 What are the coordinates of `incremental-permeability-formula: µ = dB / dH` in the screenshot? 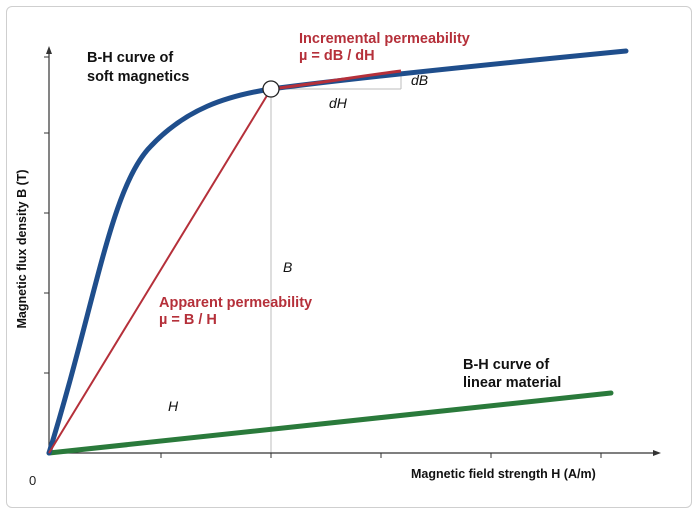 It's located at (337, 56).